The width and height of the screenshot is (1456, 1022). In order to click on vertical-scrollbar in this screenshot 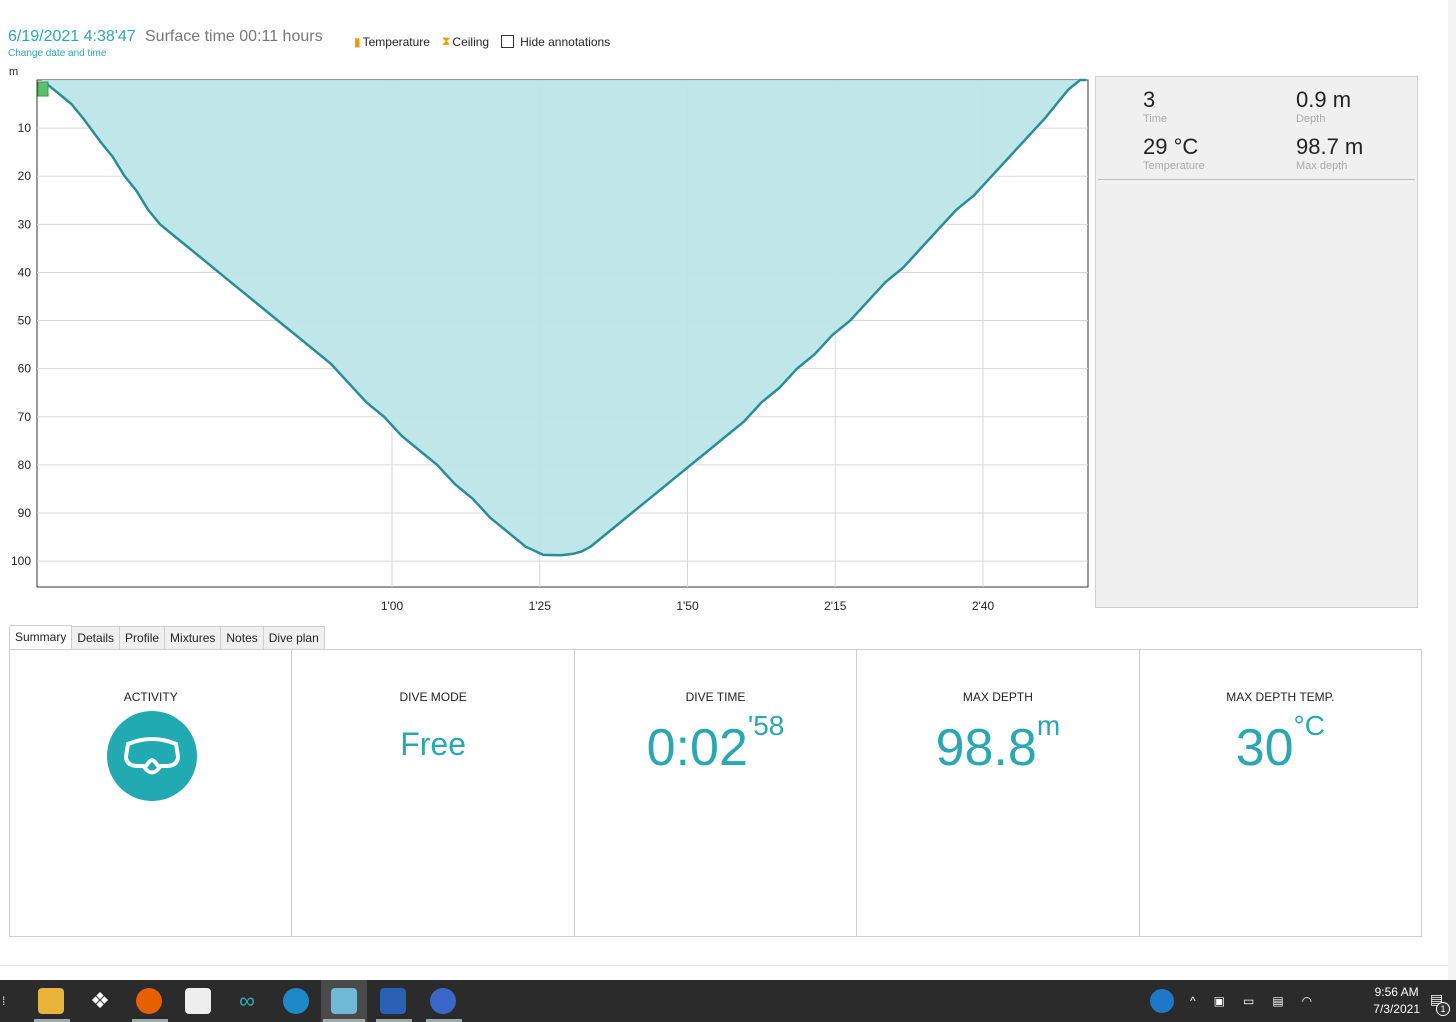, I will do `click(1452, 490)`.